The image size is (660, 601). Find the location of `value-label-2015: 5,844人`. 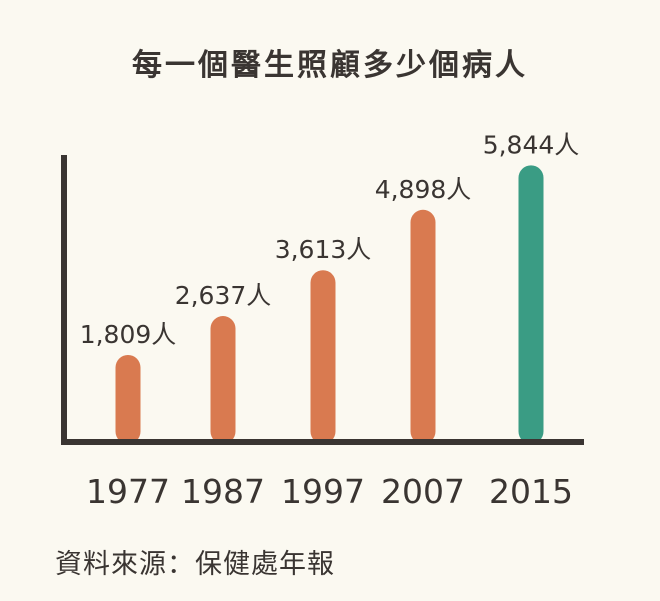

value-label-2015: 5,844人 is located at coordinates (531, 144).